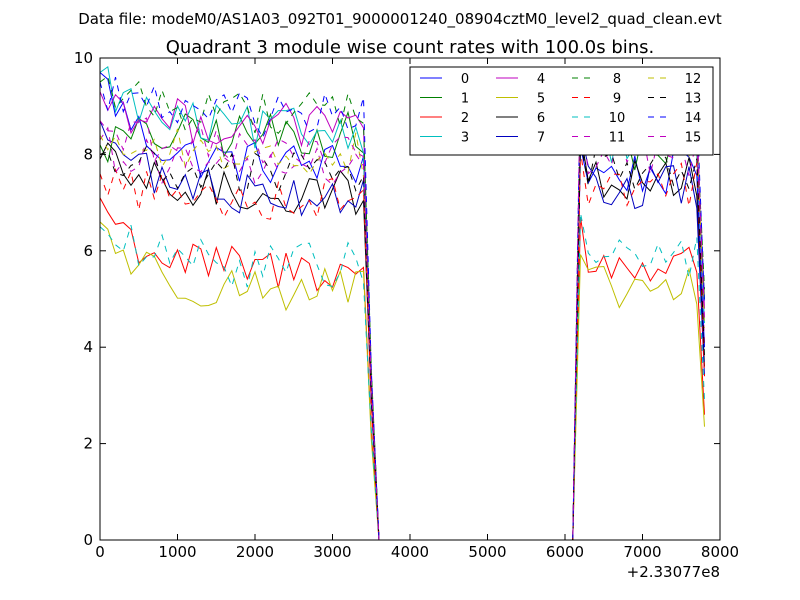 The height and width of the screenshot is (600, 800). What do you see at coordinates (541, 99) in the screenshot?
I see `legend-label-5: 5` at bounding box center [541, 99].